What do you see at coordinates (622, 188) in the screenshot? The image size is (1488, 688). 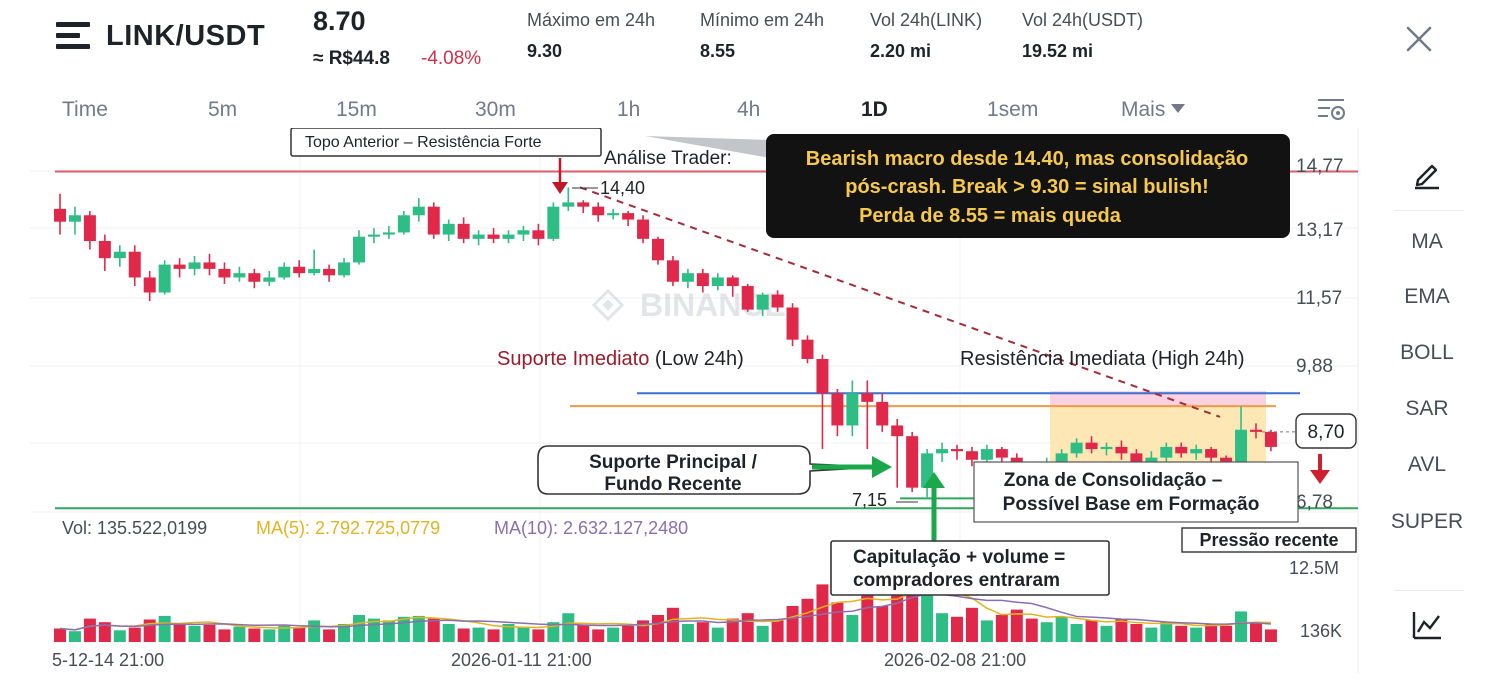 I see `high-label: 14,40` at bounding box center [622, 188].